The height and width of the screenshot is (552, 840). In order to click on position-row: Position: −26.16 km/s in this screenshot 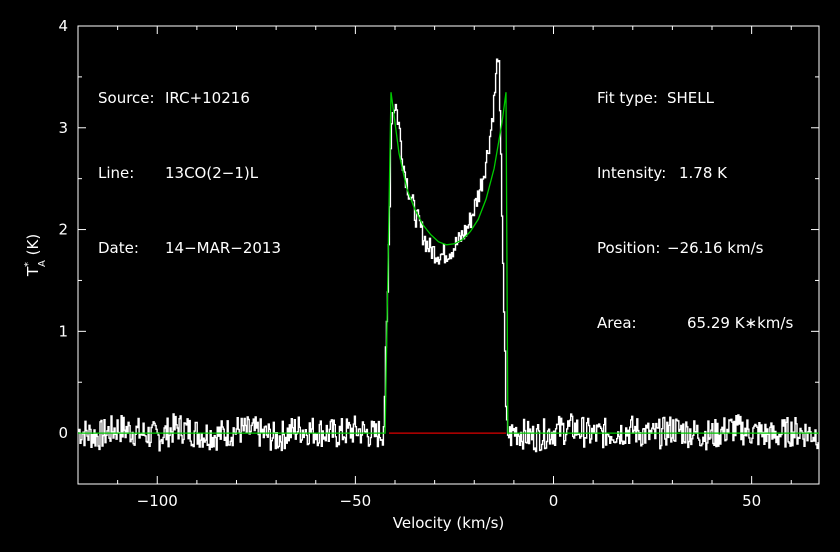, I will do `click(712, 248)`.